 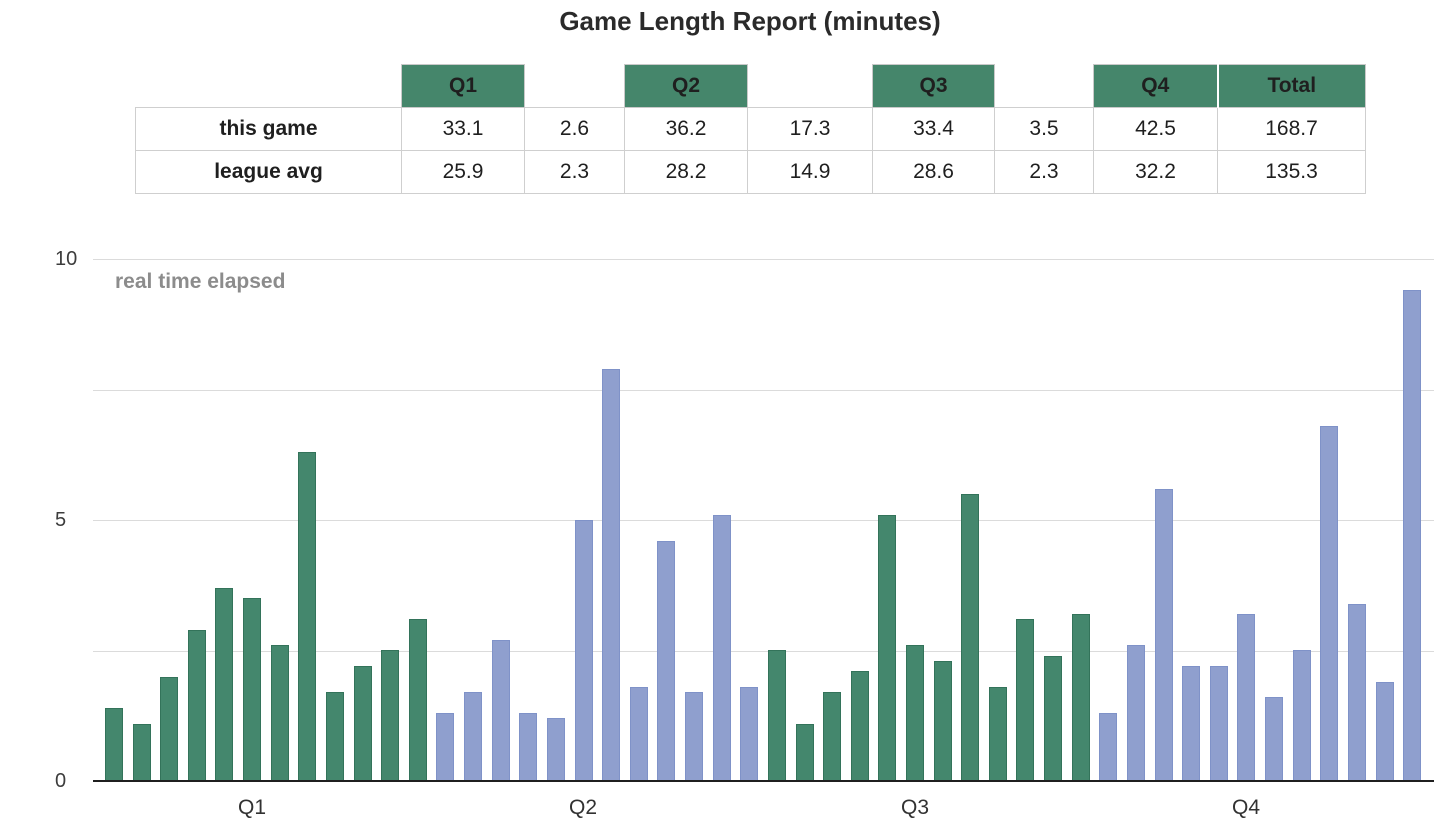 I want to click on x-axis-line, so click(x=763, y=781).